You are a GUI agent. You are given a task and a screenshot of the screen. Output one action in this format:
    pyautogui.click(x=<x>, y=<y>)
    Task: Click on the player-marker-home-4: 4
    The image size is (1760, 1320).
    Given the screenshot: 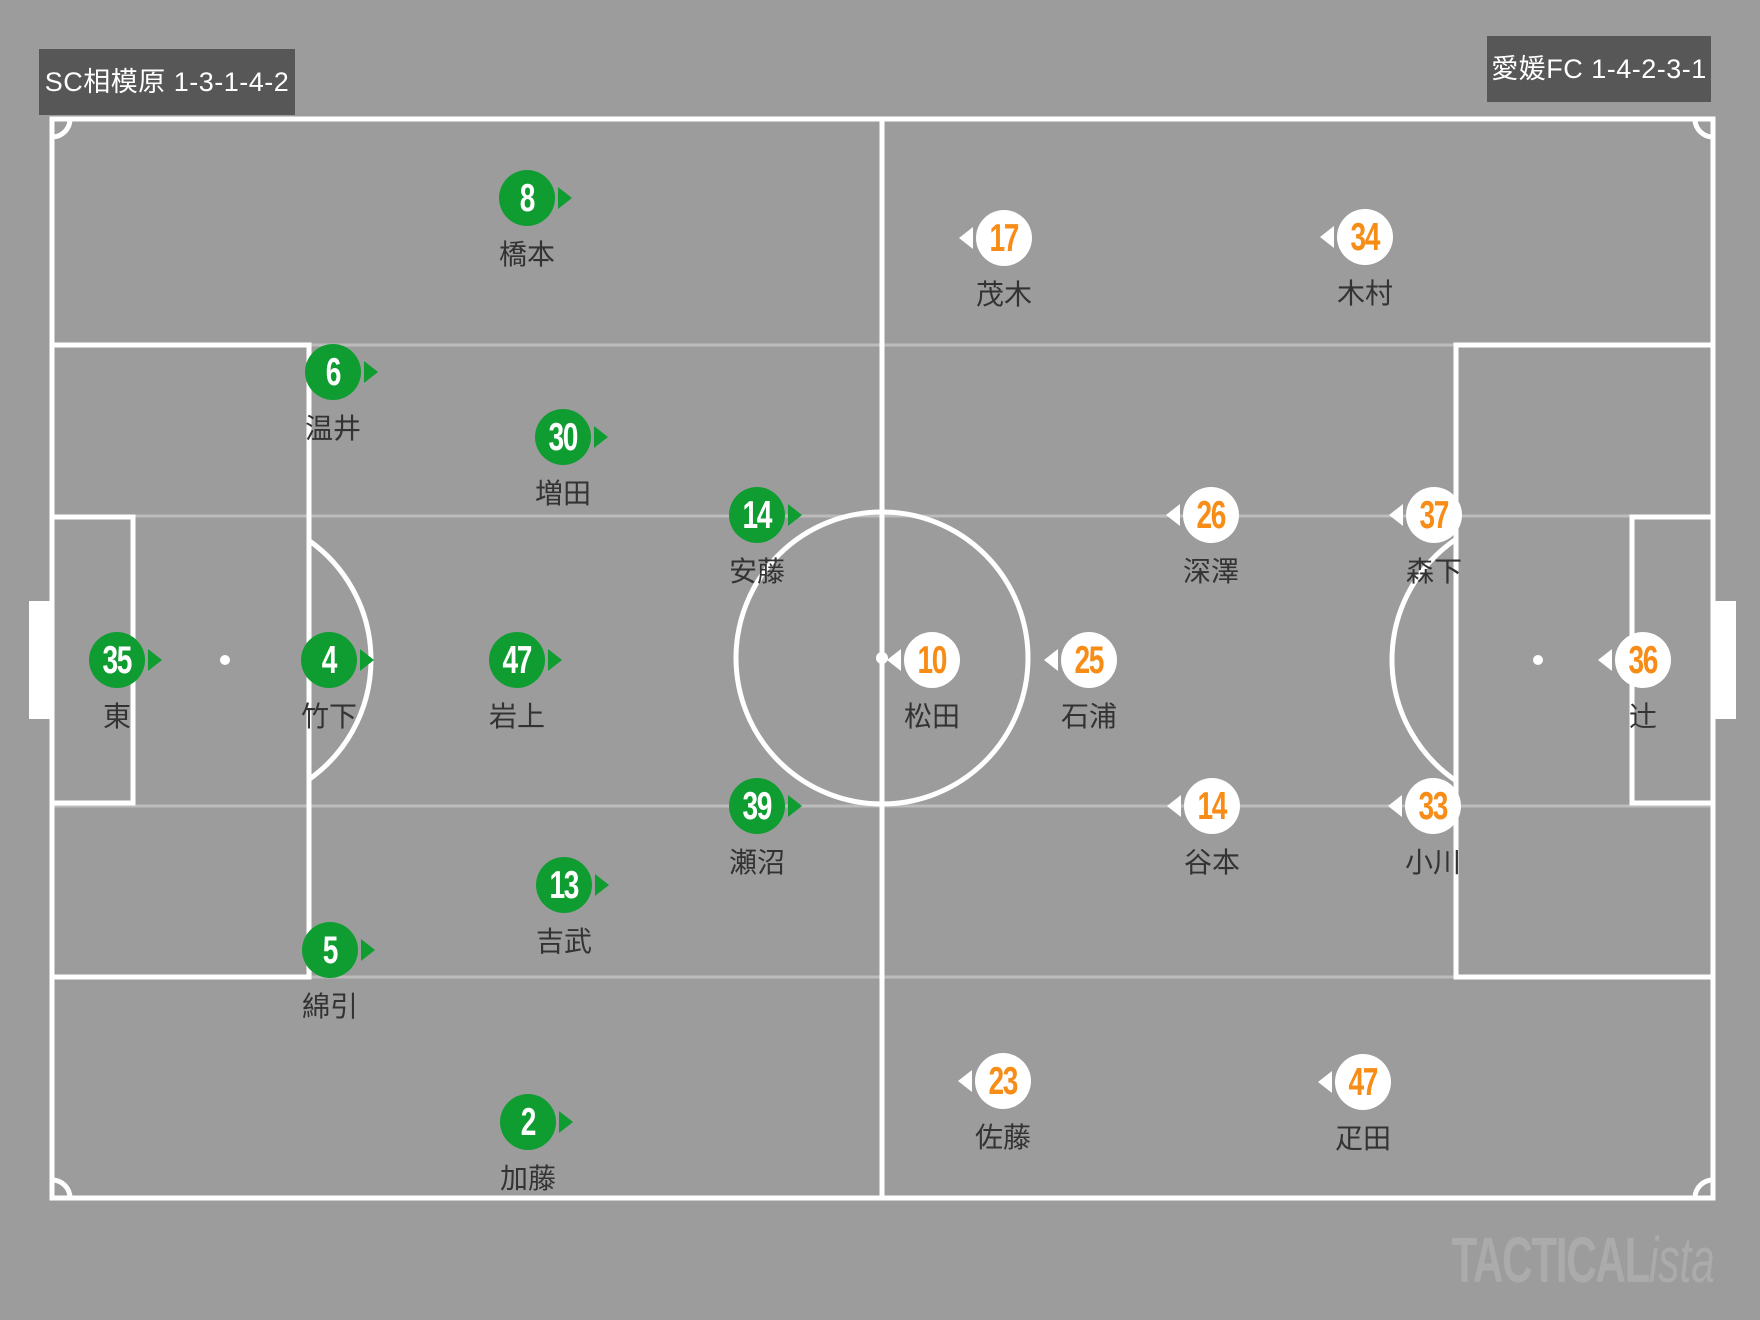 What is the action you would take?
    pyautogui.click(x=337, y=660)
    